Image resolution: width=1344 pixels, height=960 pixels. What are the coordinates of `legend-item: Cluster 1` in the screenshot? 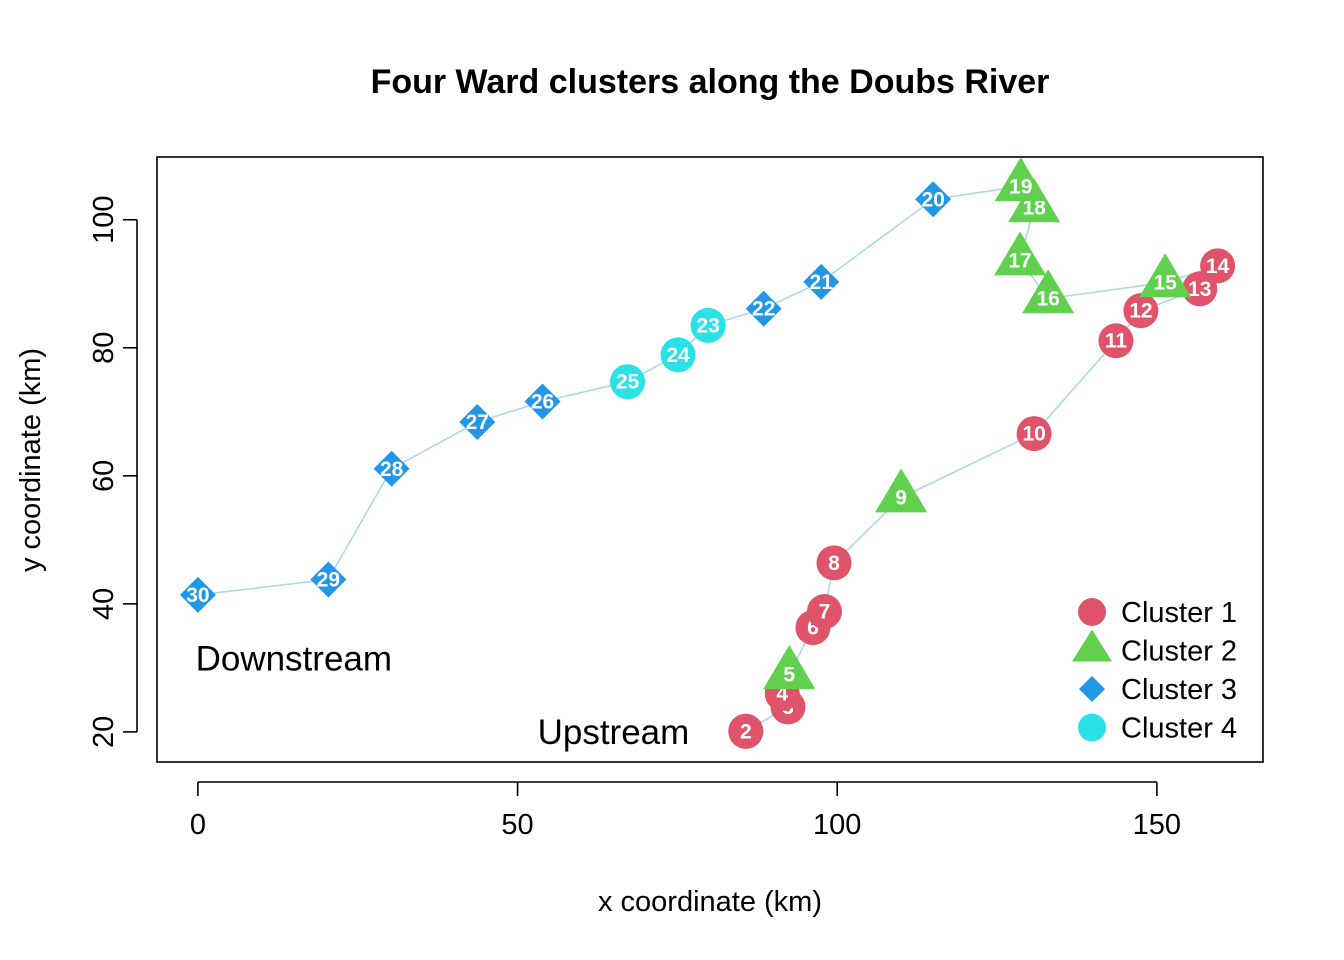 It's located at (1157, 613).